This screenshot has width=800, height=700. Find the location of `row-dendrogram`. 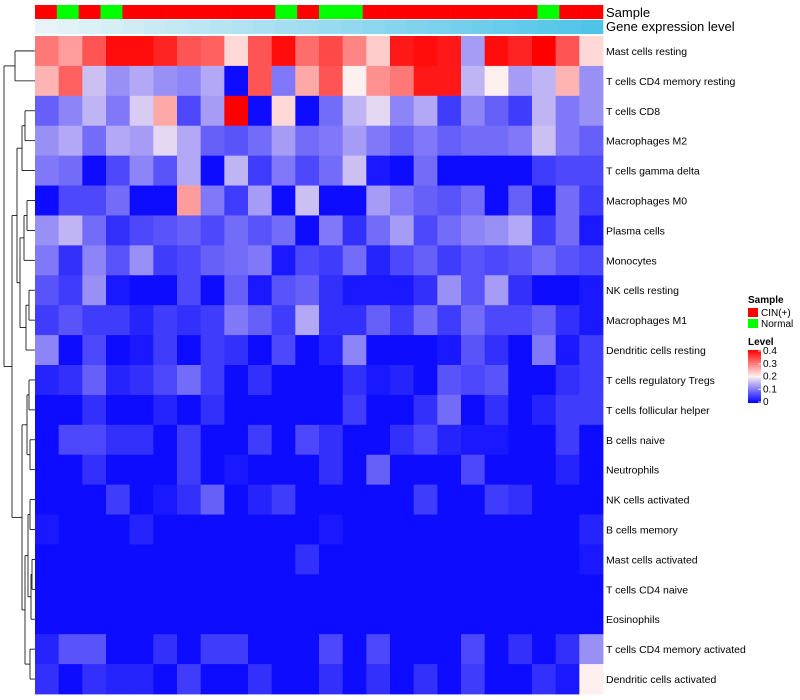

row-dendrogram is located at coordinates (19, 365).